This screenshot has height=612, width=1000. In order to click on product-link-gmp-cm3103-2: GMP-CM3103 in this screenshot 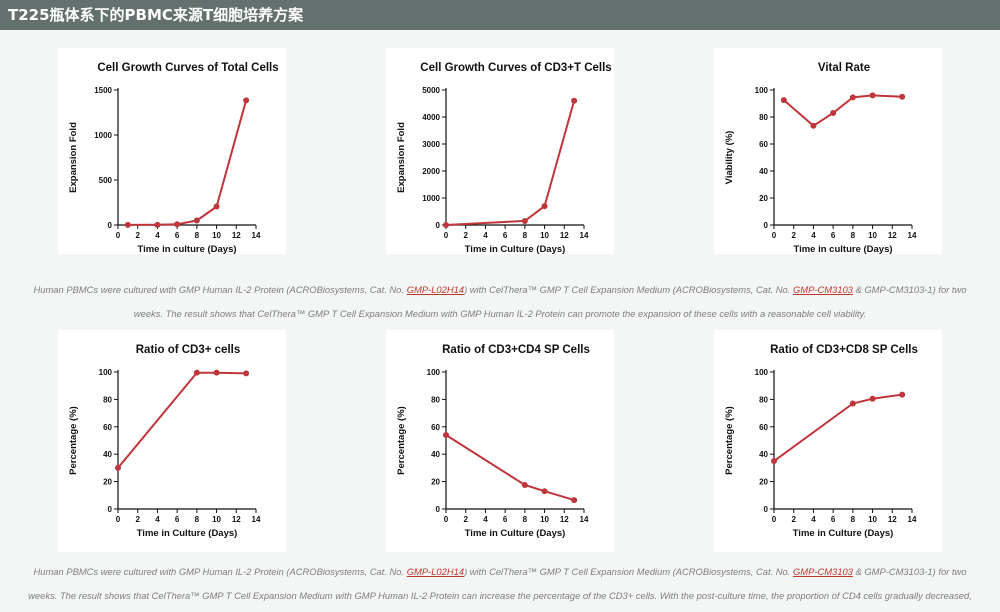, I will do `click(822, 571)`.